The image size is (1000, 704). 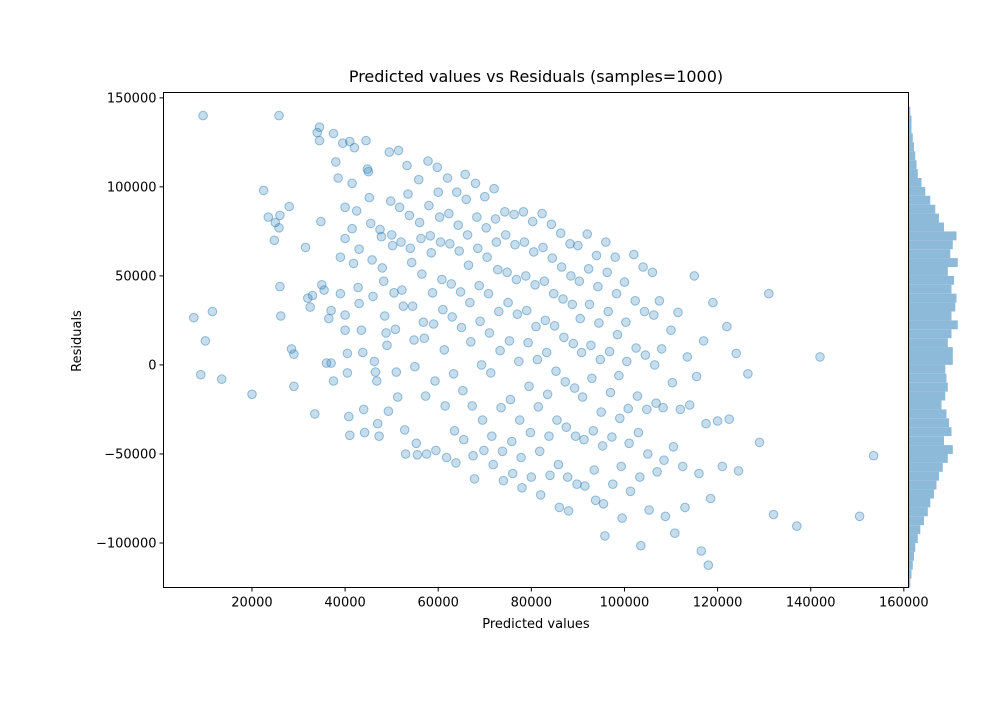 I want to click on y-tick-label: 0, so click(x=152, y=365).